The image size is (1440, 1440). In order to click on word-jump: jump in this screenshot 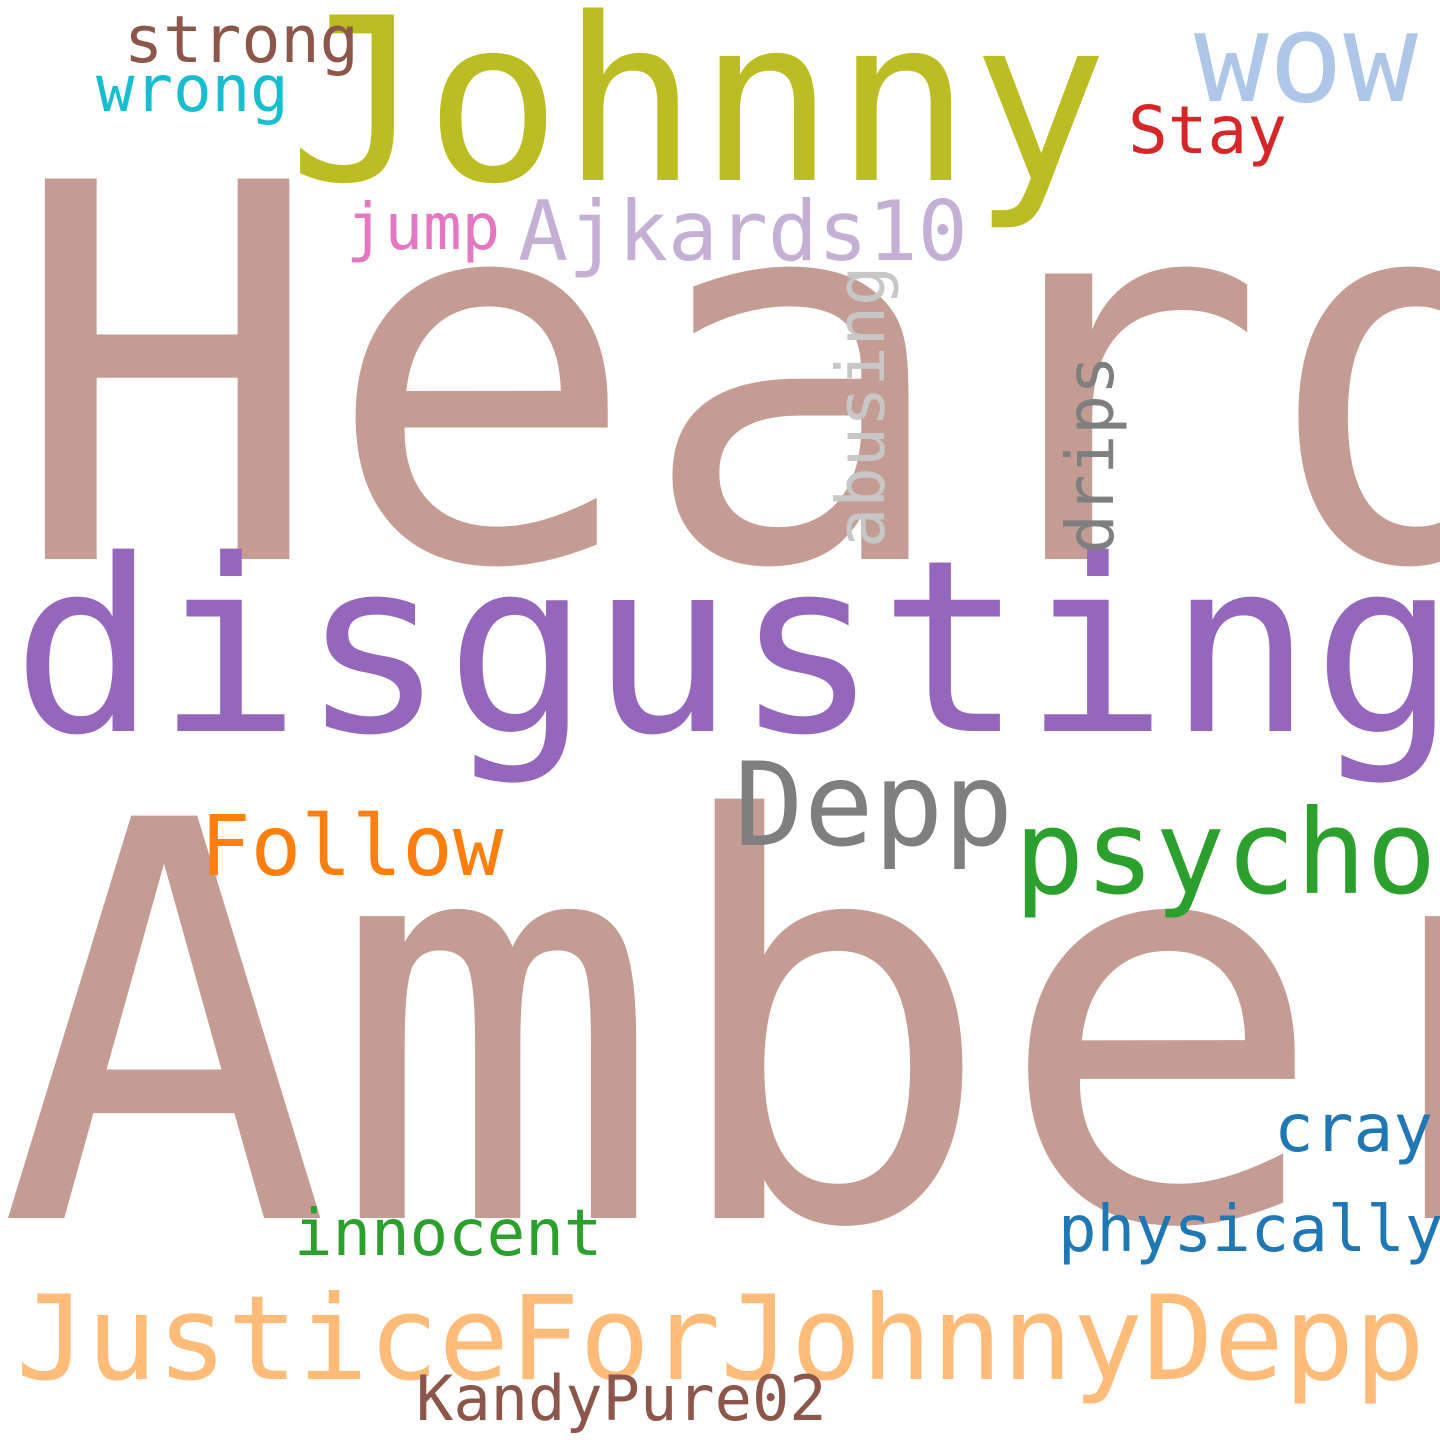, I will do `click(423, 228)`.